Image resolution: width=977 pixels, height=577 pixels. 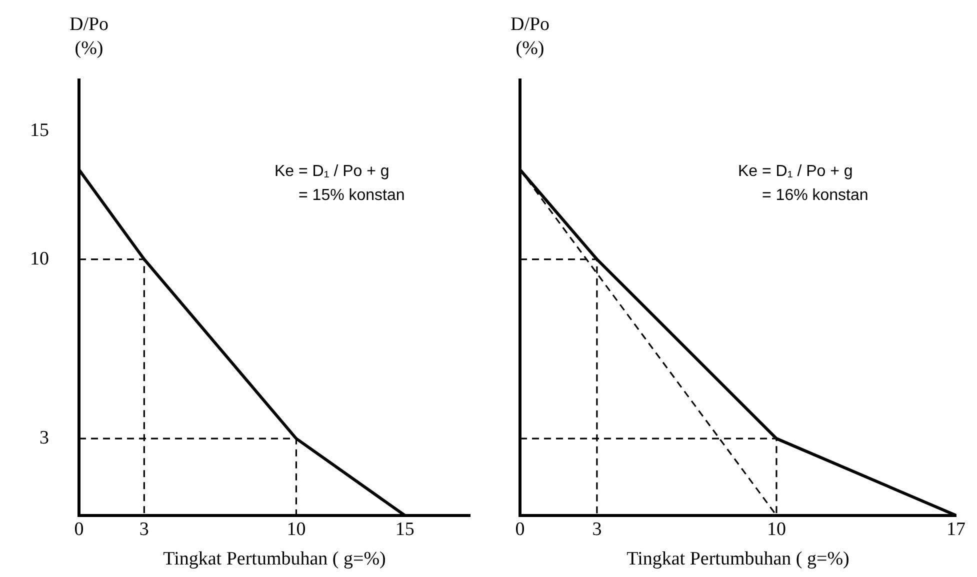 I want to click on y-tick-label: 10, so click(x=39, y=259).